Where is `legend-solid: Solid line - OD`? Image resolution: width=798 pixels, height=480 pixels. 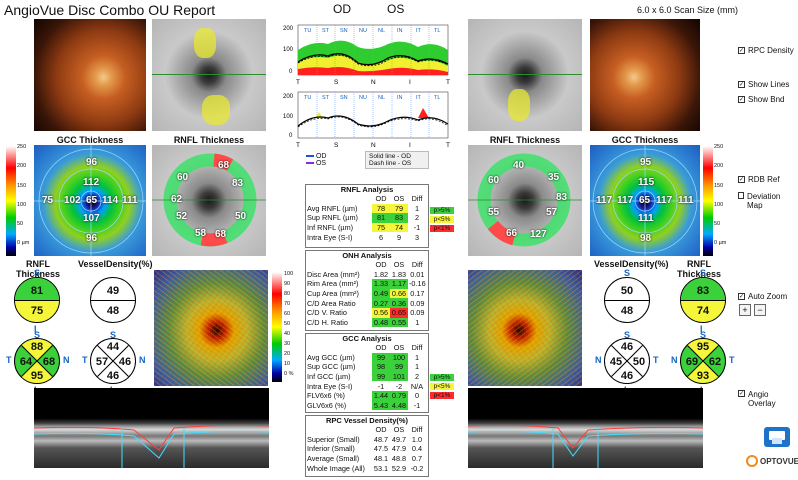 legend-solid: Solid line - OD is located at coordinates (390, 156).